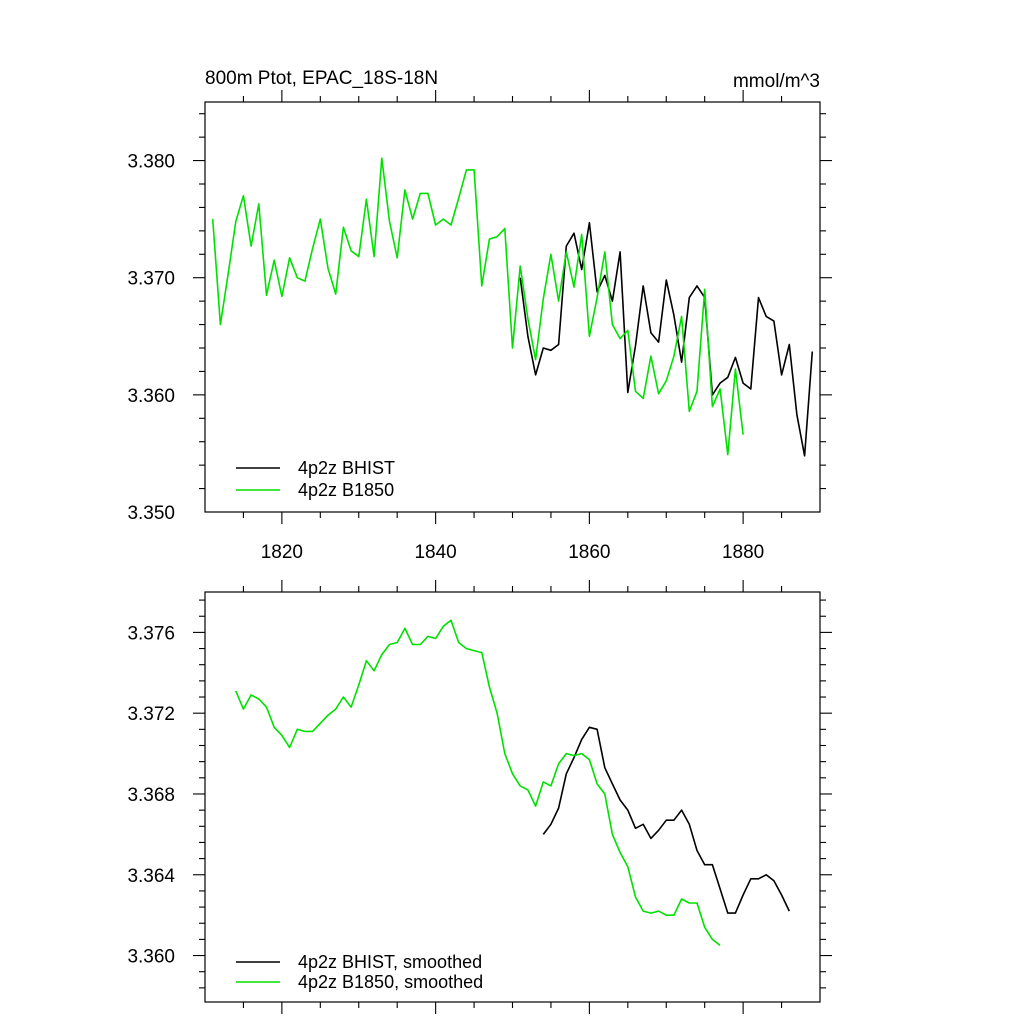 Image resolution: width=1024 pixels, height=1024 pixels. I want to click on series-line-4p2z-bhist-smoothed, so click(666, 820).